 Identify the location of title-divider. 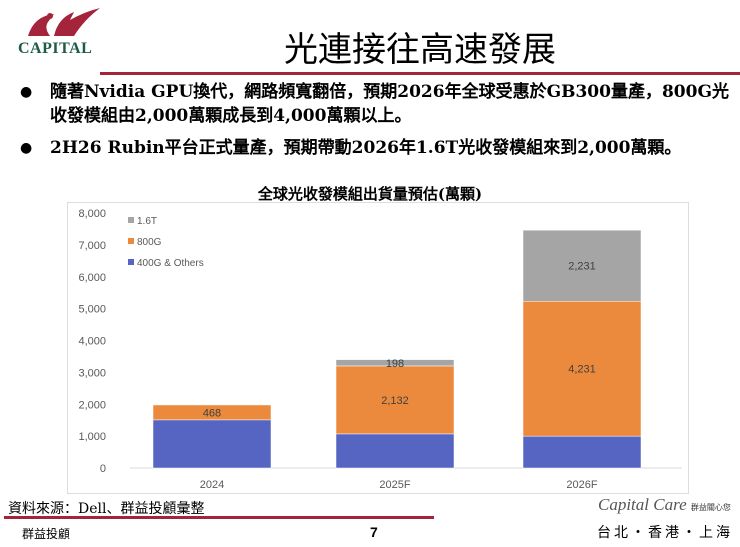
(420, 73).